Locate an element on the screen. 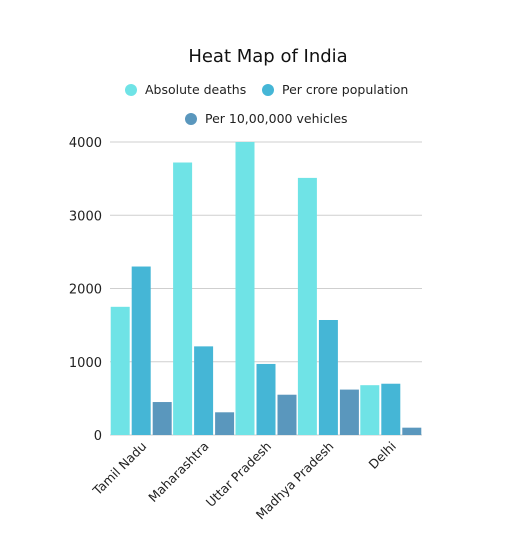 Image resolution: width=523 pixels, height=553 pixels. y-tick-label: 0 is located at coordinates (98, 436).